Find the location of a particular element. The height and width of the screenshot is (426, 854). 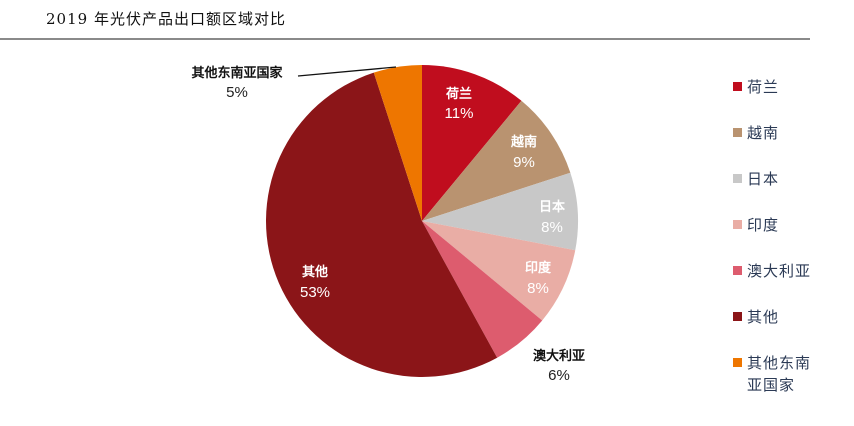

slice-label-other-sea: 其他东南亚国家 is located at coordinates (237, 73).